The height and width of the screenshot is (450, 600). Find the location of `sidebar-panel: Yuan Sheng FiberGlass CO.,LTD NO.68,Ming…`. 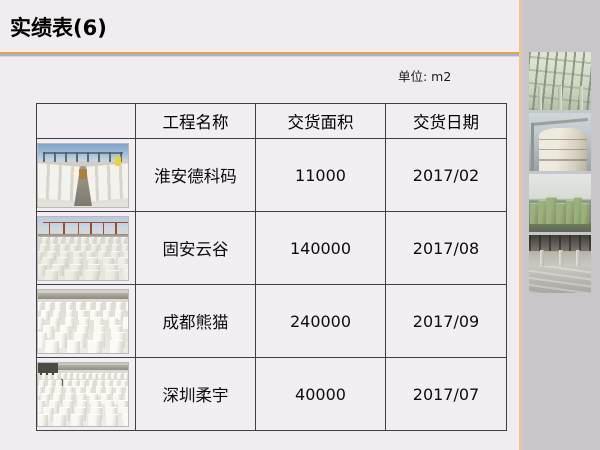

sidebar-panel: Yuan Sheng FiberGlass CO.,LTD NO.68,Ming… is located at coordinates (561, 225).